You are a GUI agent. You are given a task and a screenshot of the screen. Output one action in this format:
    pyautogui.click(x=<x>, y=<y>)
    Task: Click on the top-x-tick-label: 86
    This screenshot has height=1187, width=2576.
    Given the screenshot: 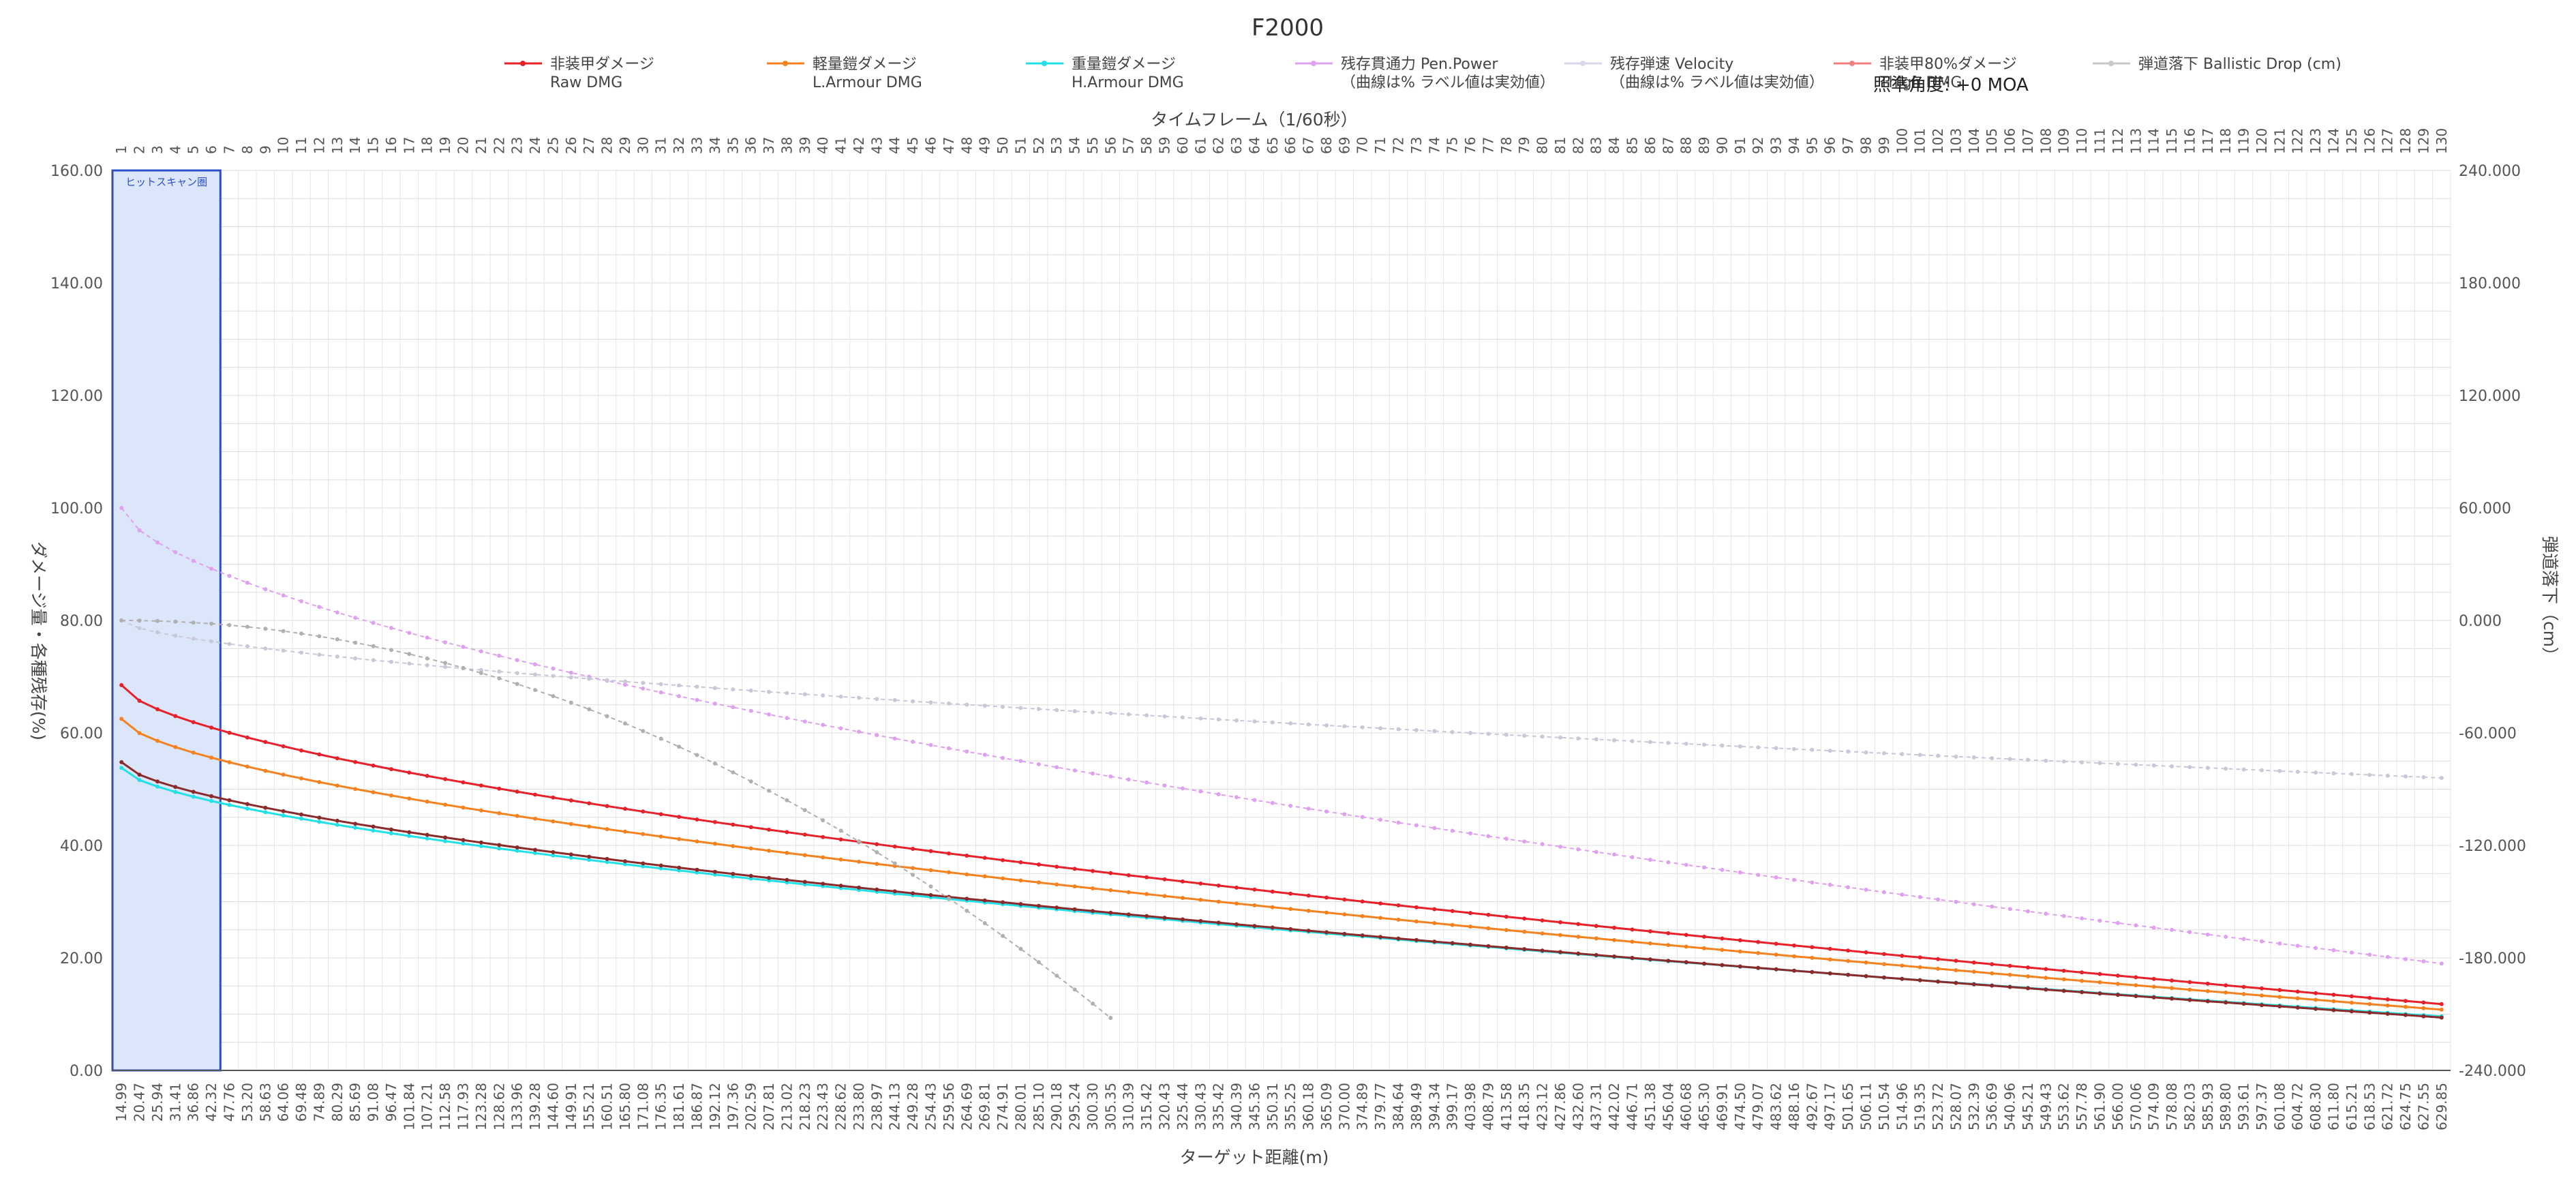 What is the action you would take?
    pyautogui.click(x=1650, y=145)
    